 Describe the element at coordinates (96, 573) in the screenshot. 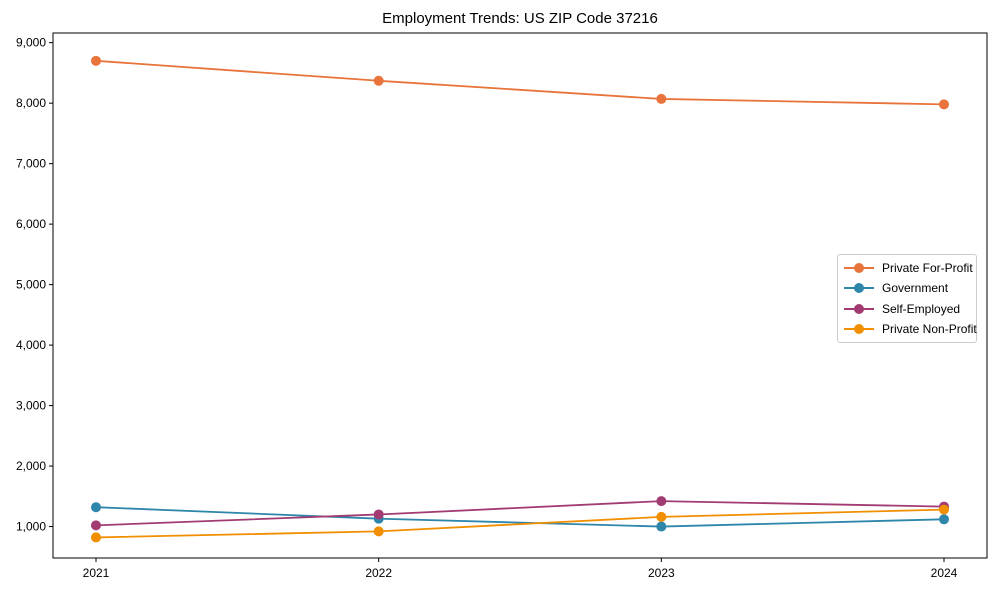

I see `x-tick-label: 2021` at that location.